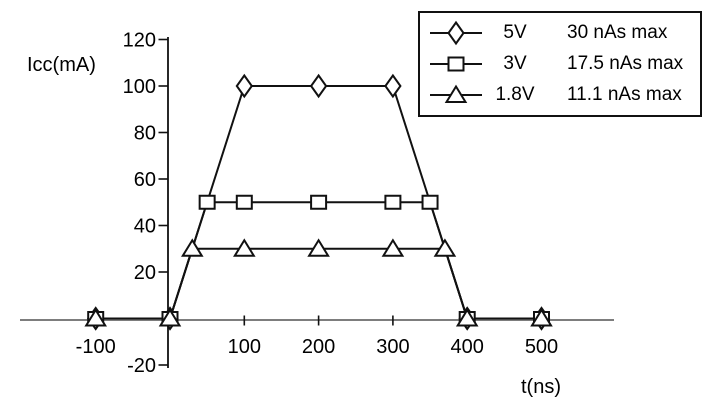 Image resolution: width=721 pixels, height=420 pixels. I want to click on legend-series-label: 5V, so click(515, 32).